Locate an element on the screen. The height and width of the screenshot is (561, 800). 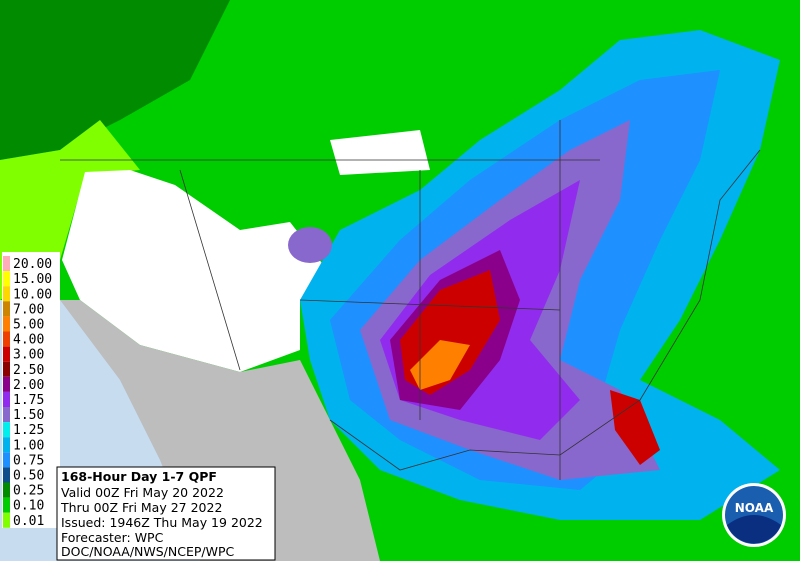
legend-label: 2.00 is located at coordinates (28, 385).